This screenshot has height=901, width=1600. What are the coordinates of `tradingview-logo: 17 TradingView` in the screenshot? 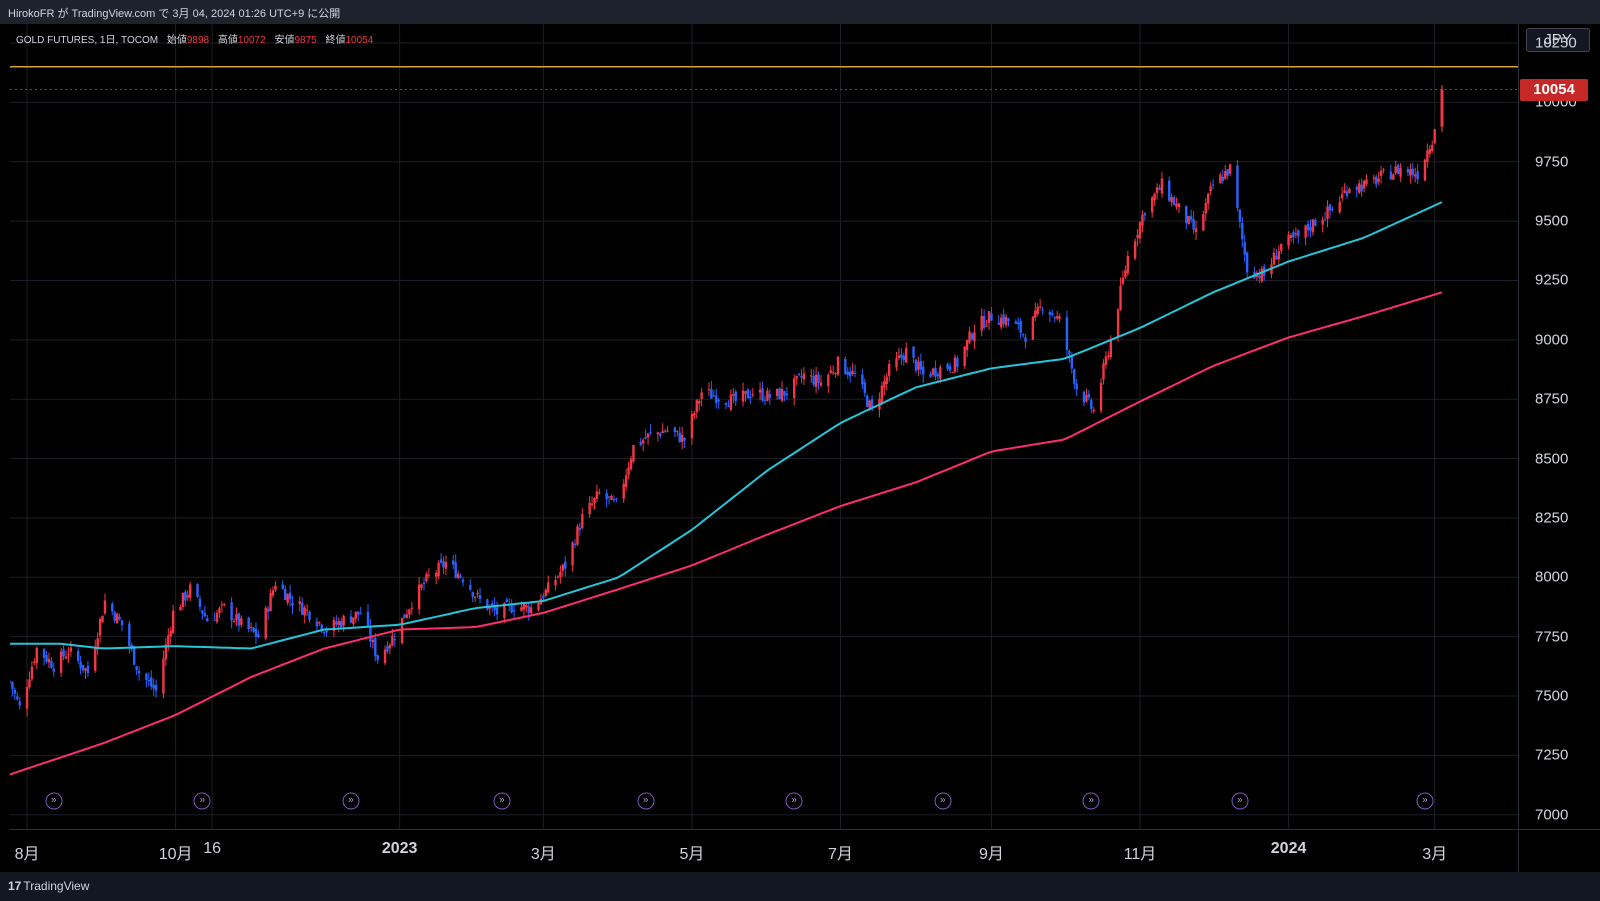 It's located at (48, 886).